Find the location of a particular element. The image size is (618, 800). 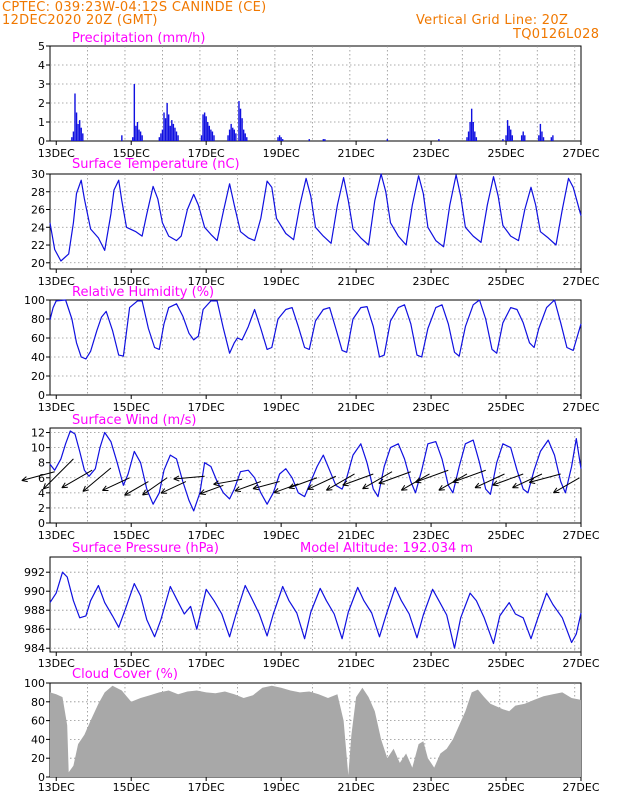

header-run-code: TQ0126L028 is located at coordinates (556, 34).